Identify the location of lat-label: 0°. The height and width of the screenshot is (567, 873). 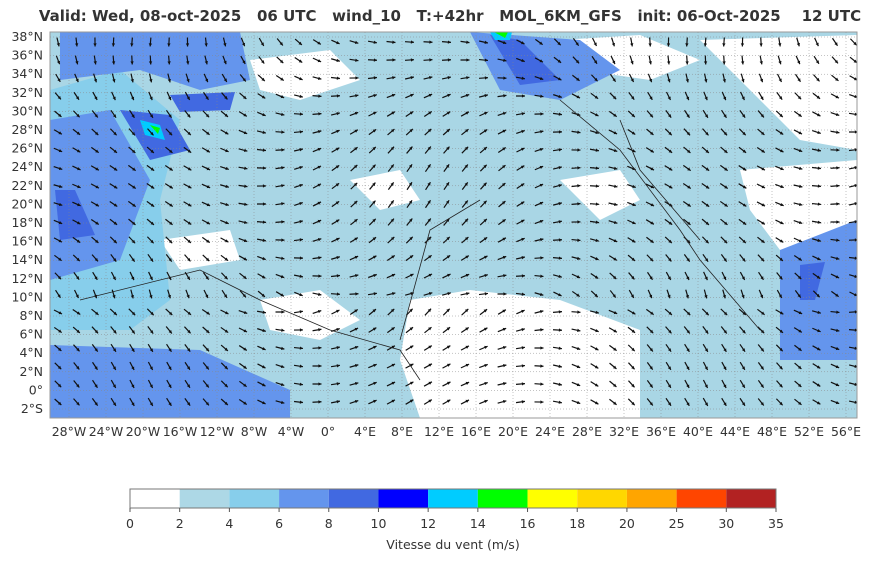
(36, 389).